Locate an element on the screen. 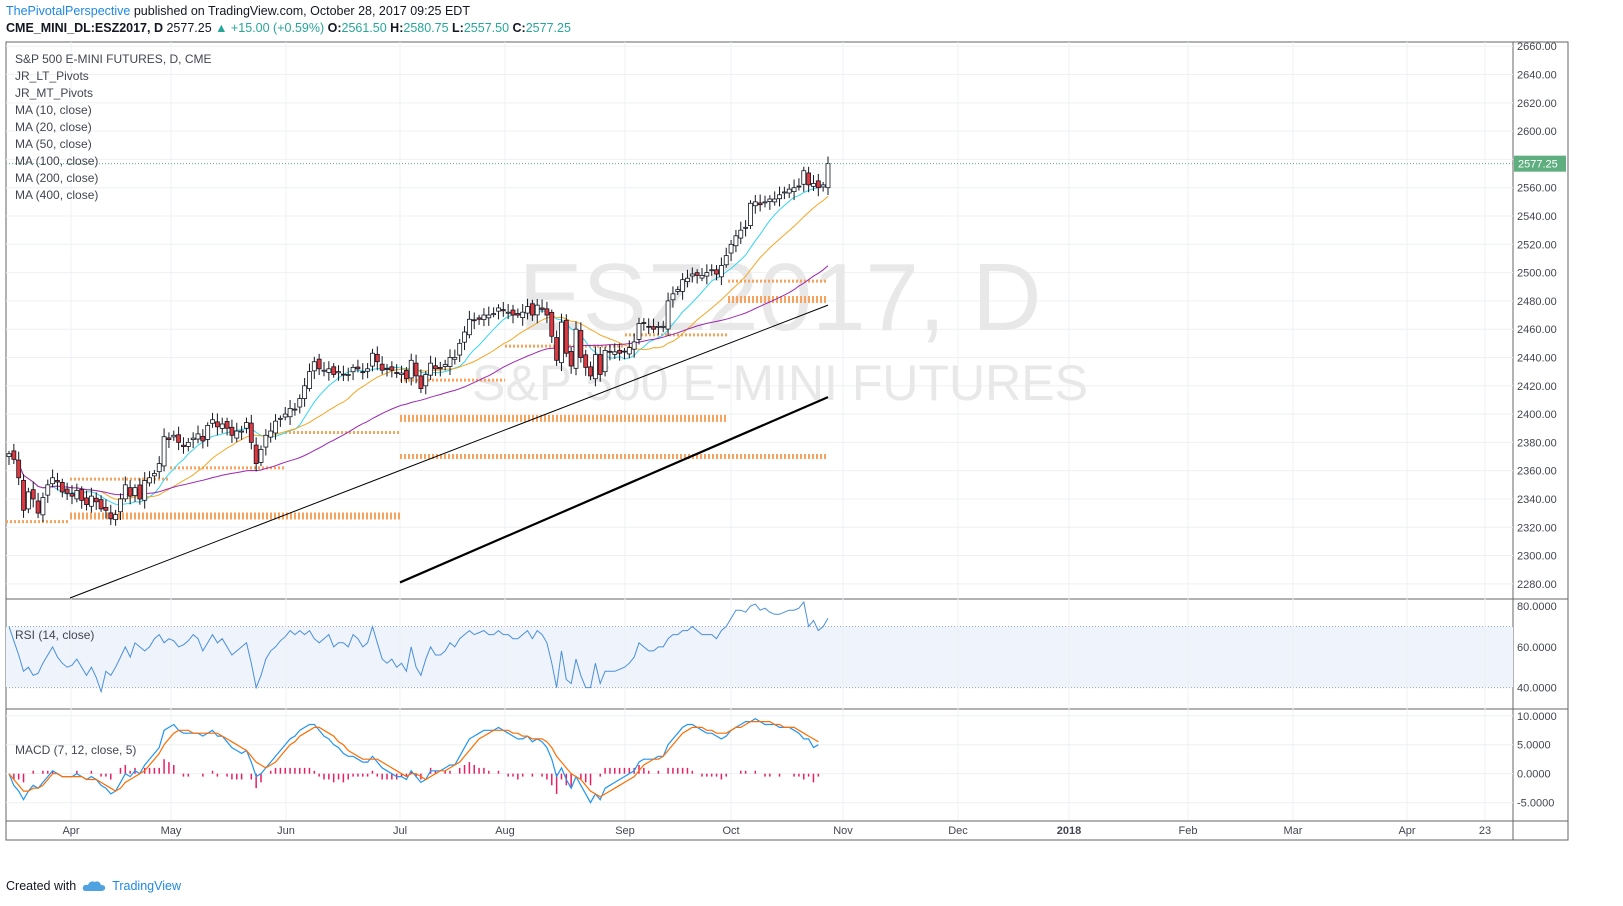  price-tick-label: 2300.00 is located at coordinates (1537, 557).